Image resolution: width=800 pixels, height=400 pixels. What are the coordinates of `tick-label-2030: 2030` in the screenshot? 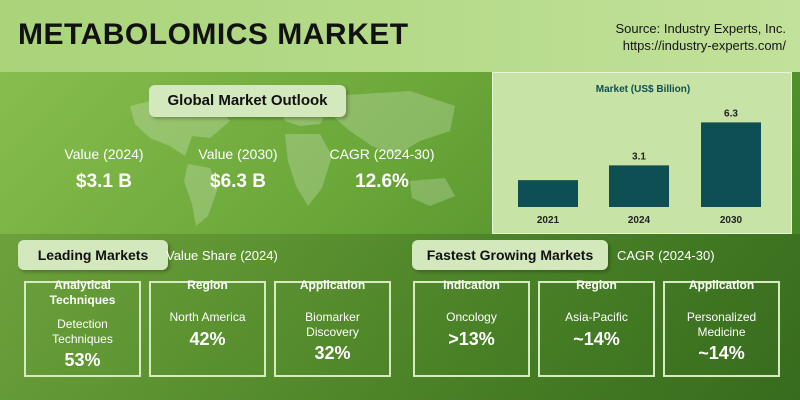 It's located at (731, 220).